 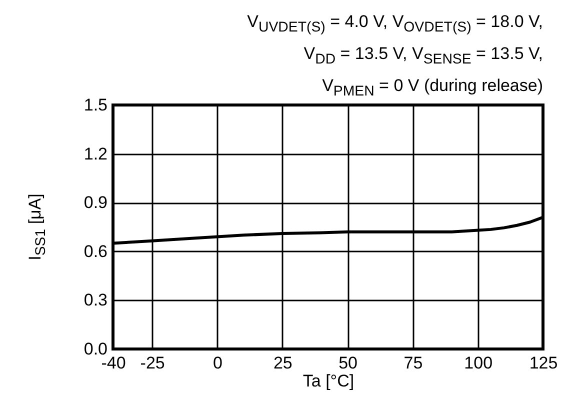 What do you see at coordinates (96, 154) in the screenshot?
I see `y-tick-label: 1.2` at bounding box center [96, 154].